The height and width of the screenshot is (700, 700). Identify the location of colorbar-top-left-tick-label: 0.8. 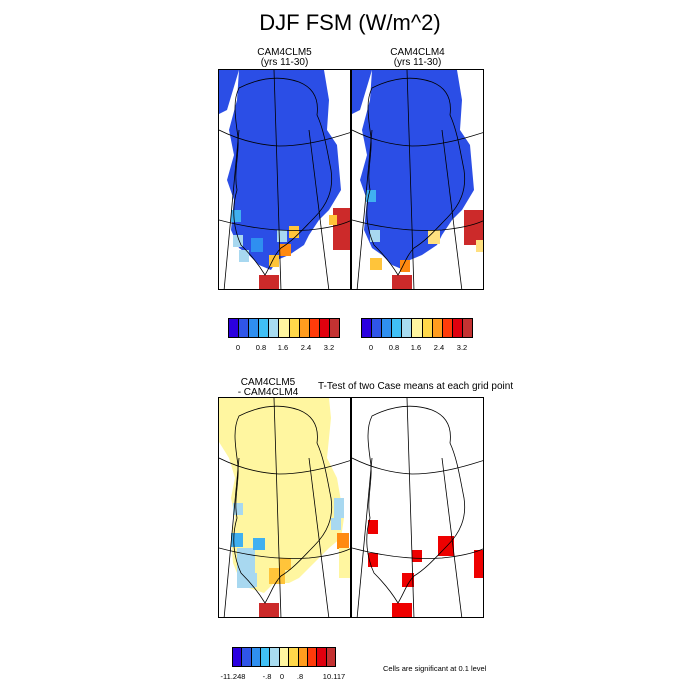
(261, 347).